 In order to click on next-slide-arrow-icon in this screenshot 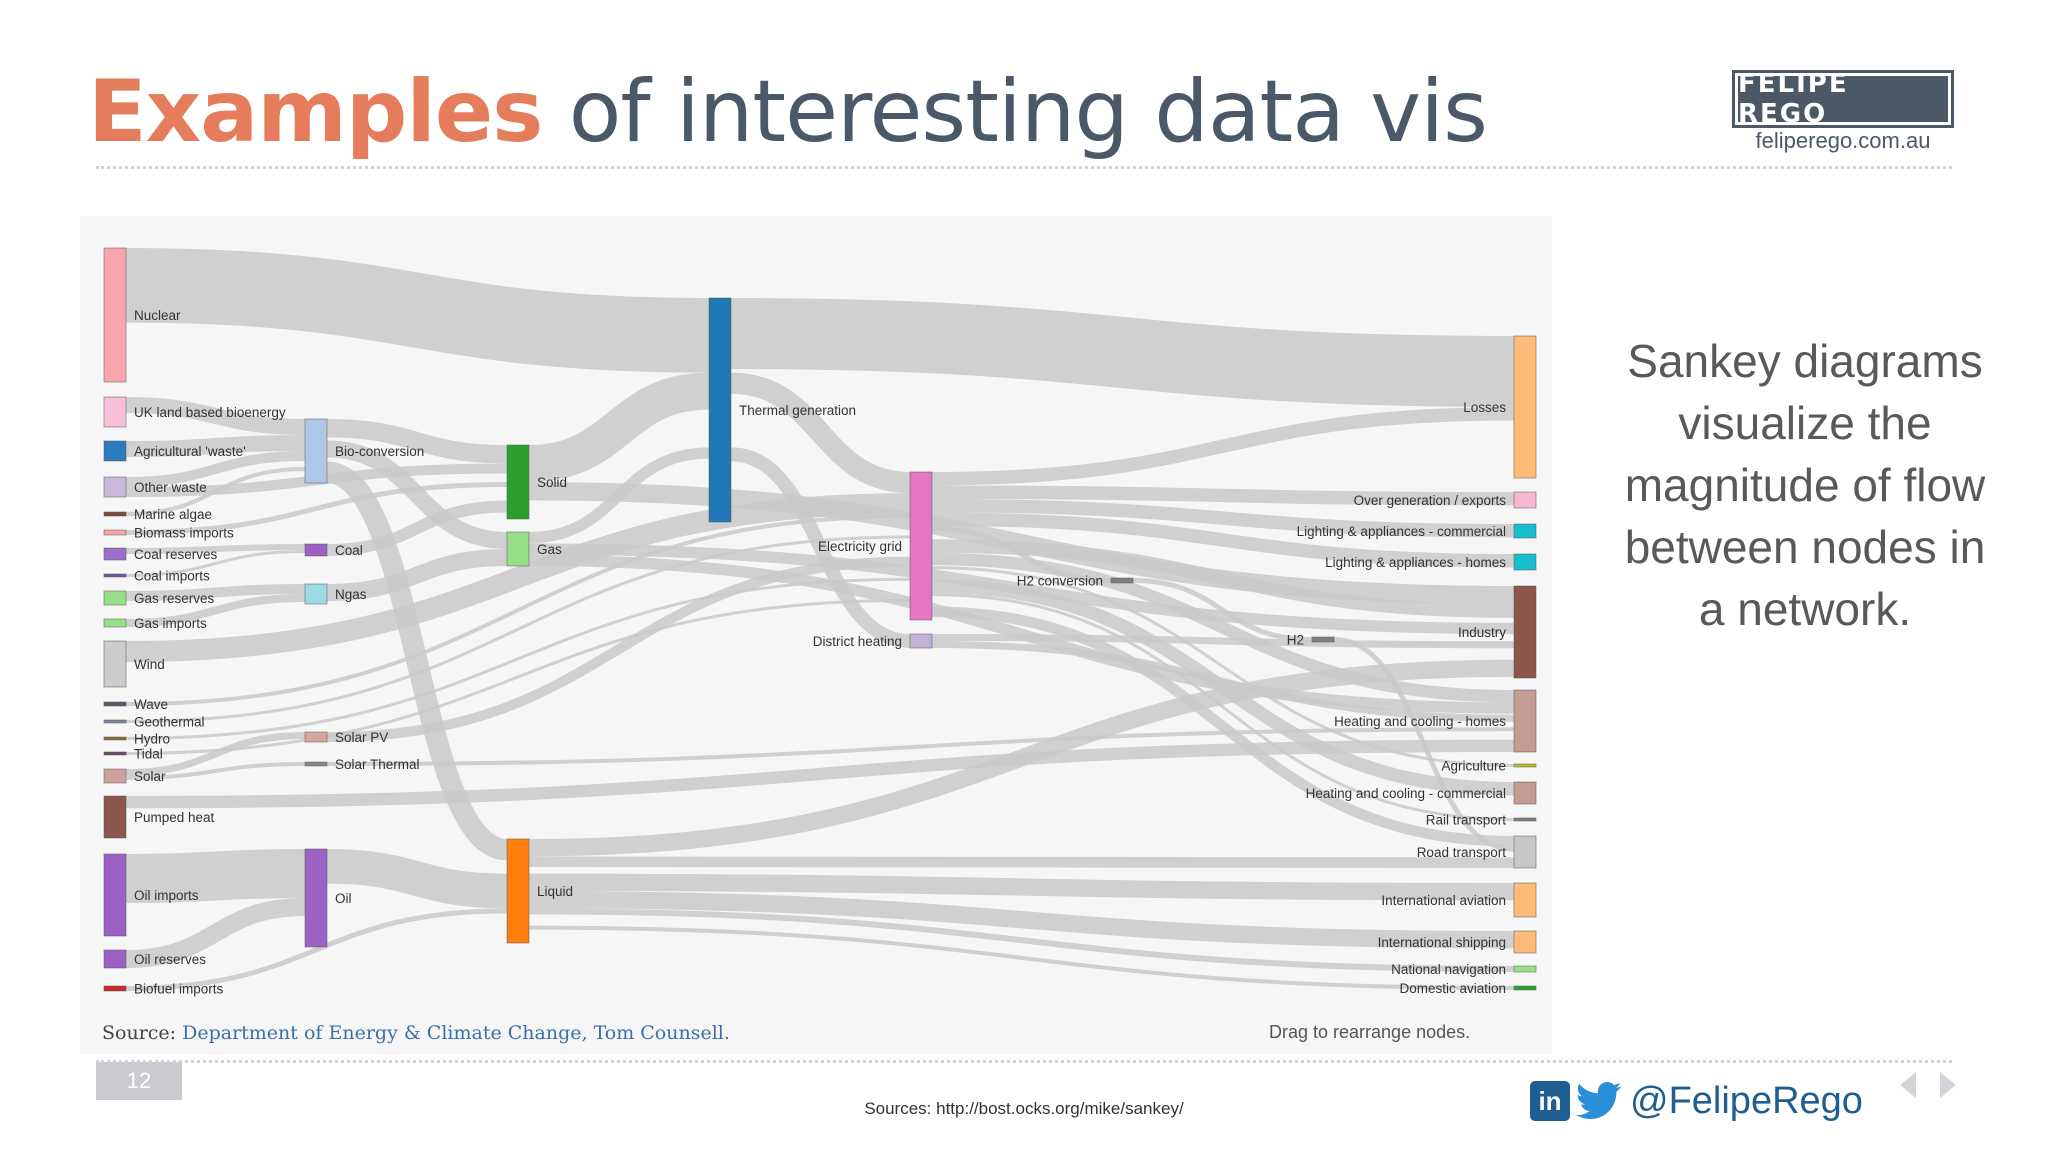, I will do `click(1948, 1085)`.